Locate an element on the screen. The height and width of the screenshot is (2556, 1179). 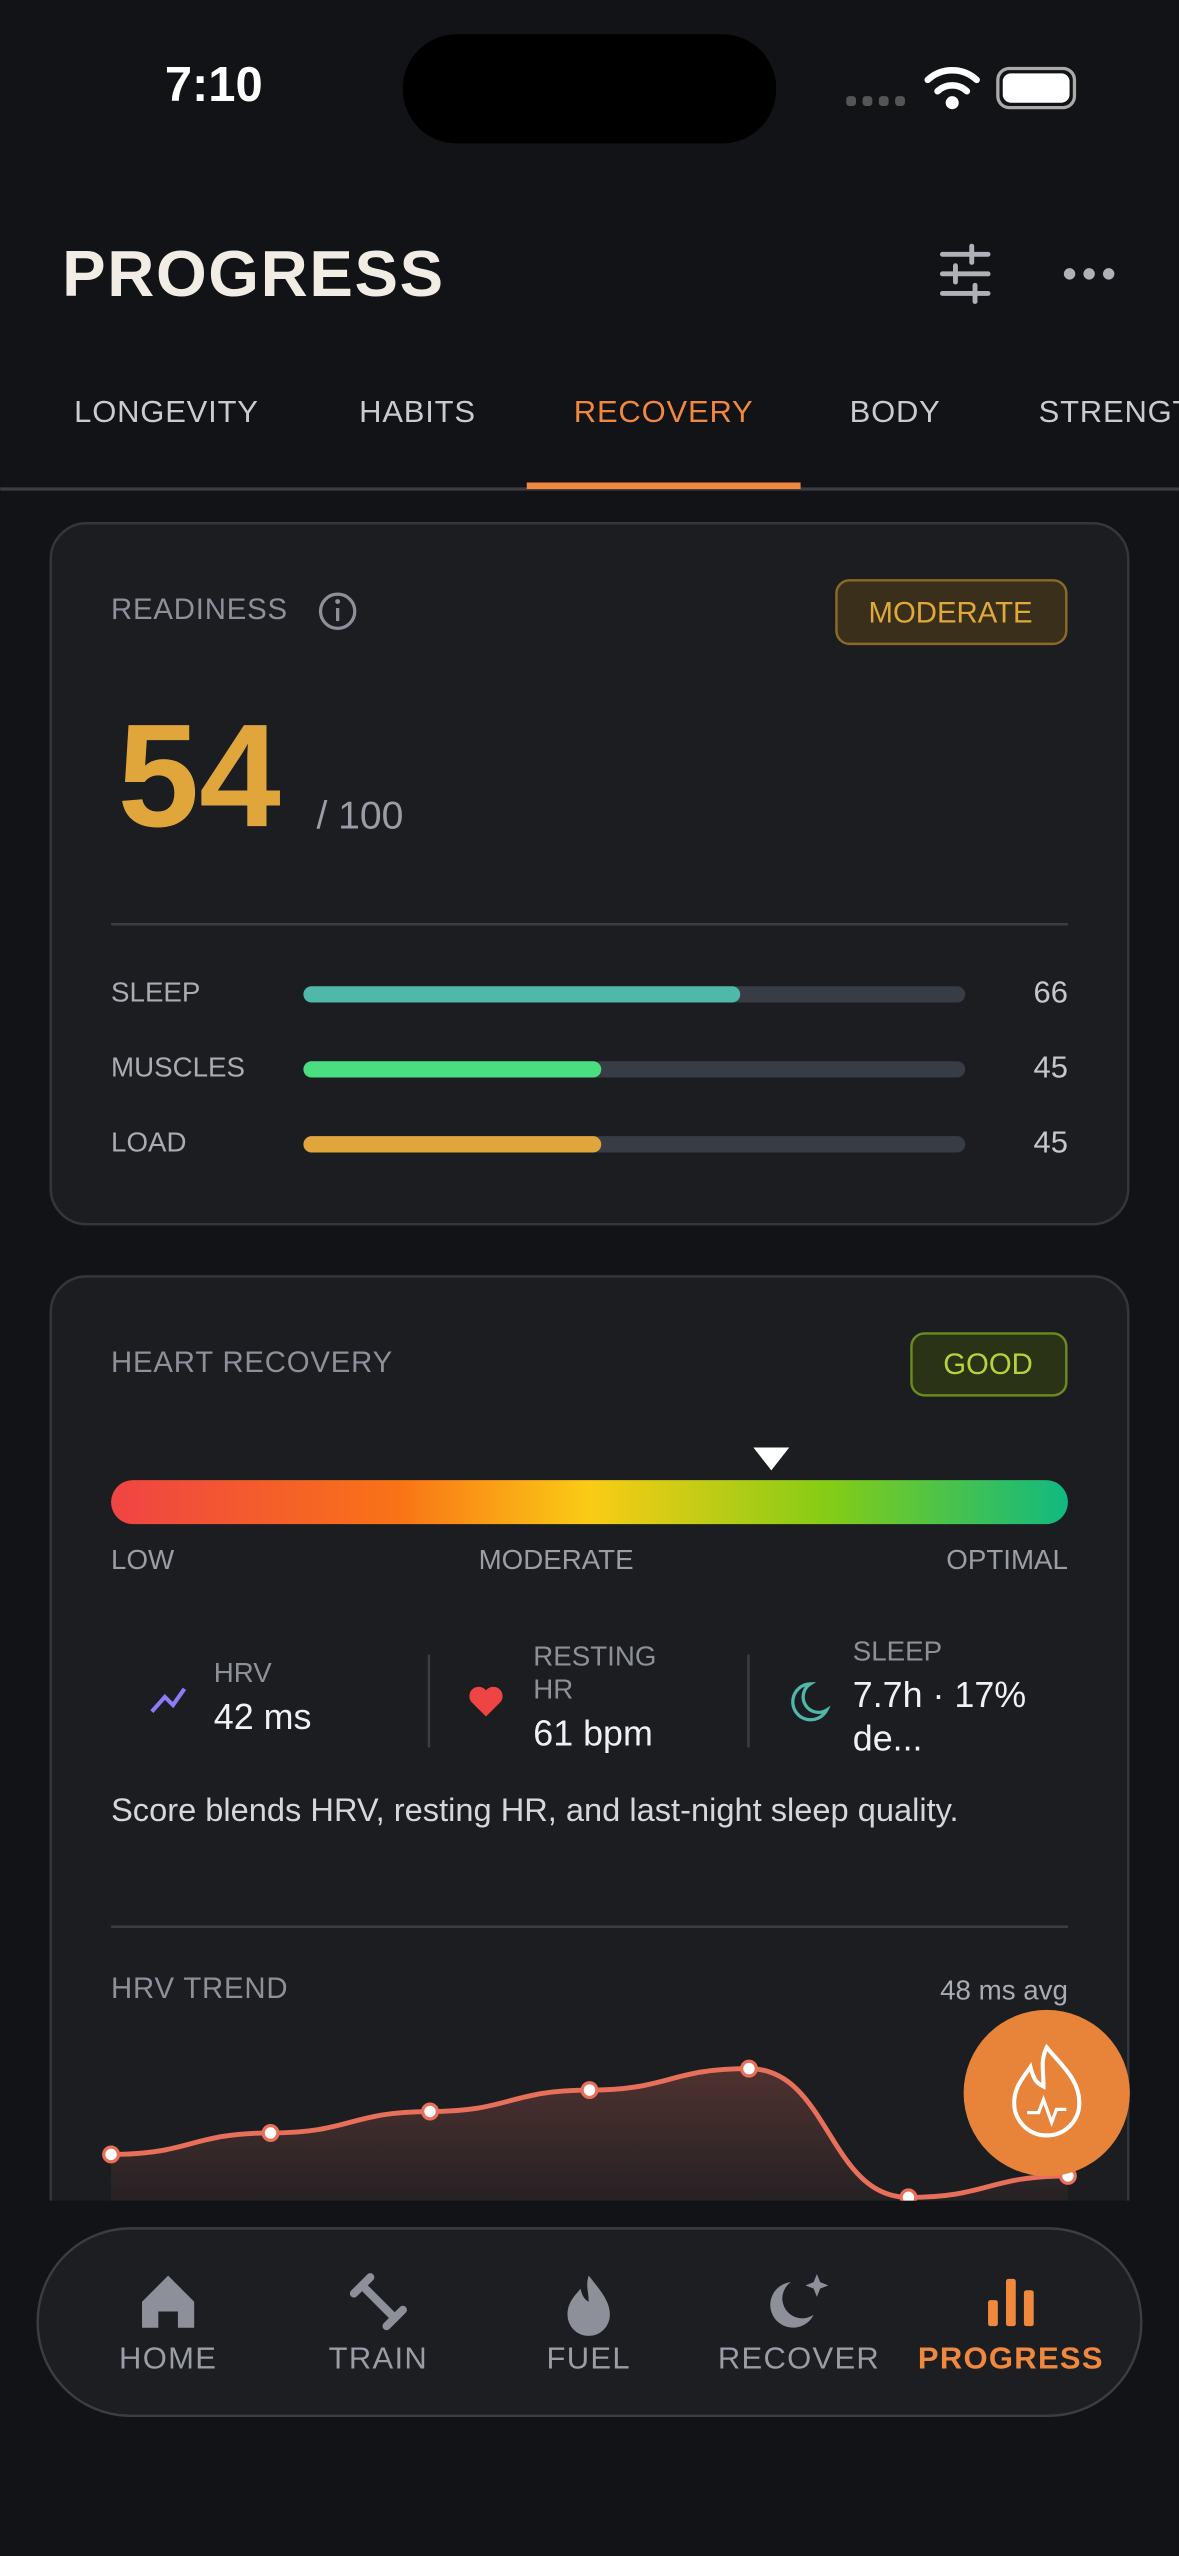
metric-label: RESTING HR is located at coordinates (594, 1673).